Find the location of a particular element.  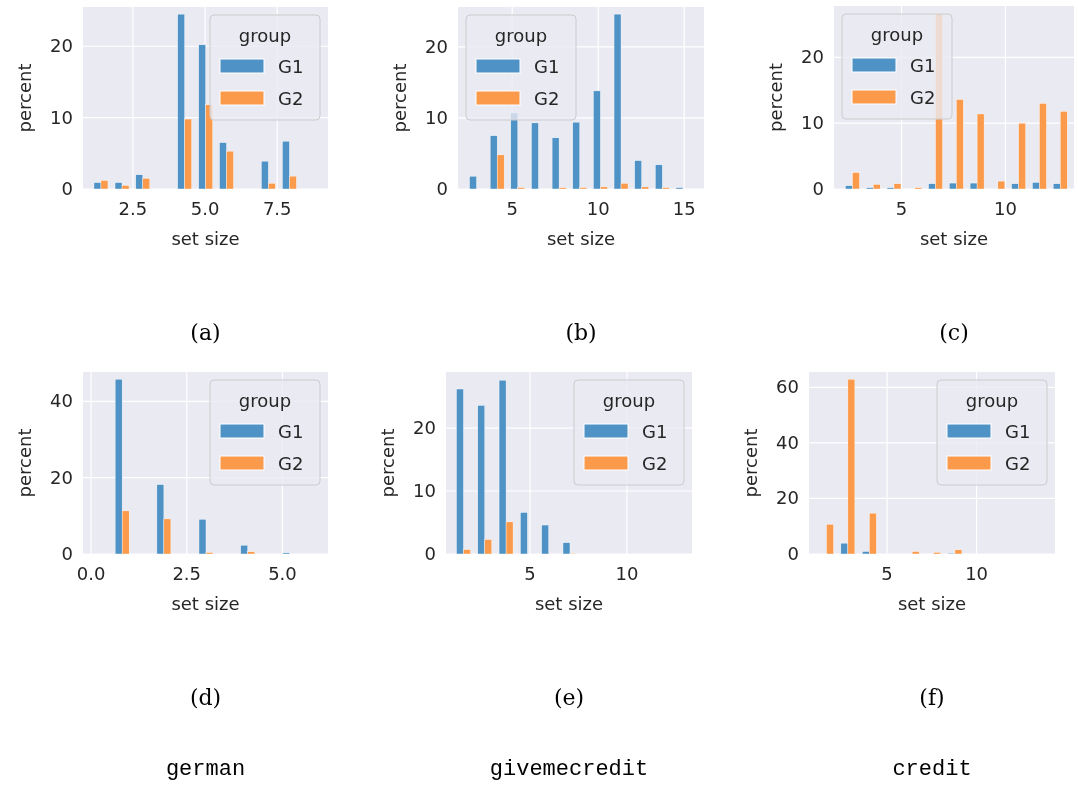

text: (f) is located at coordinates (932, 697).